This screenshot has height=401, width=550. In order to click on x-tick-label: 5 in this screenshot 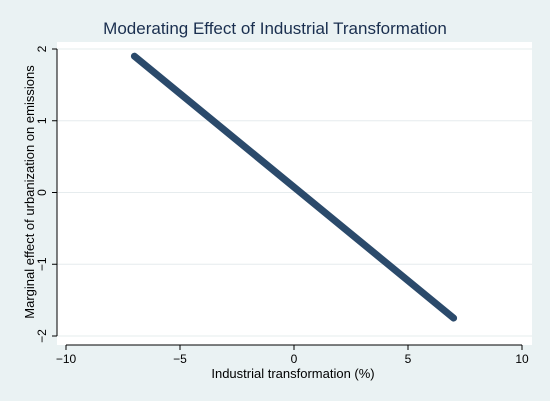, I will do `click(408, 359)`.